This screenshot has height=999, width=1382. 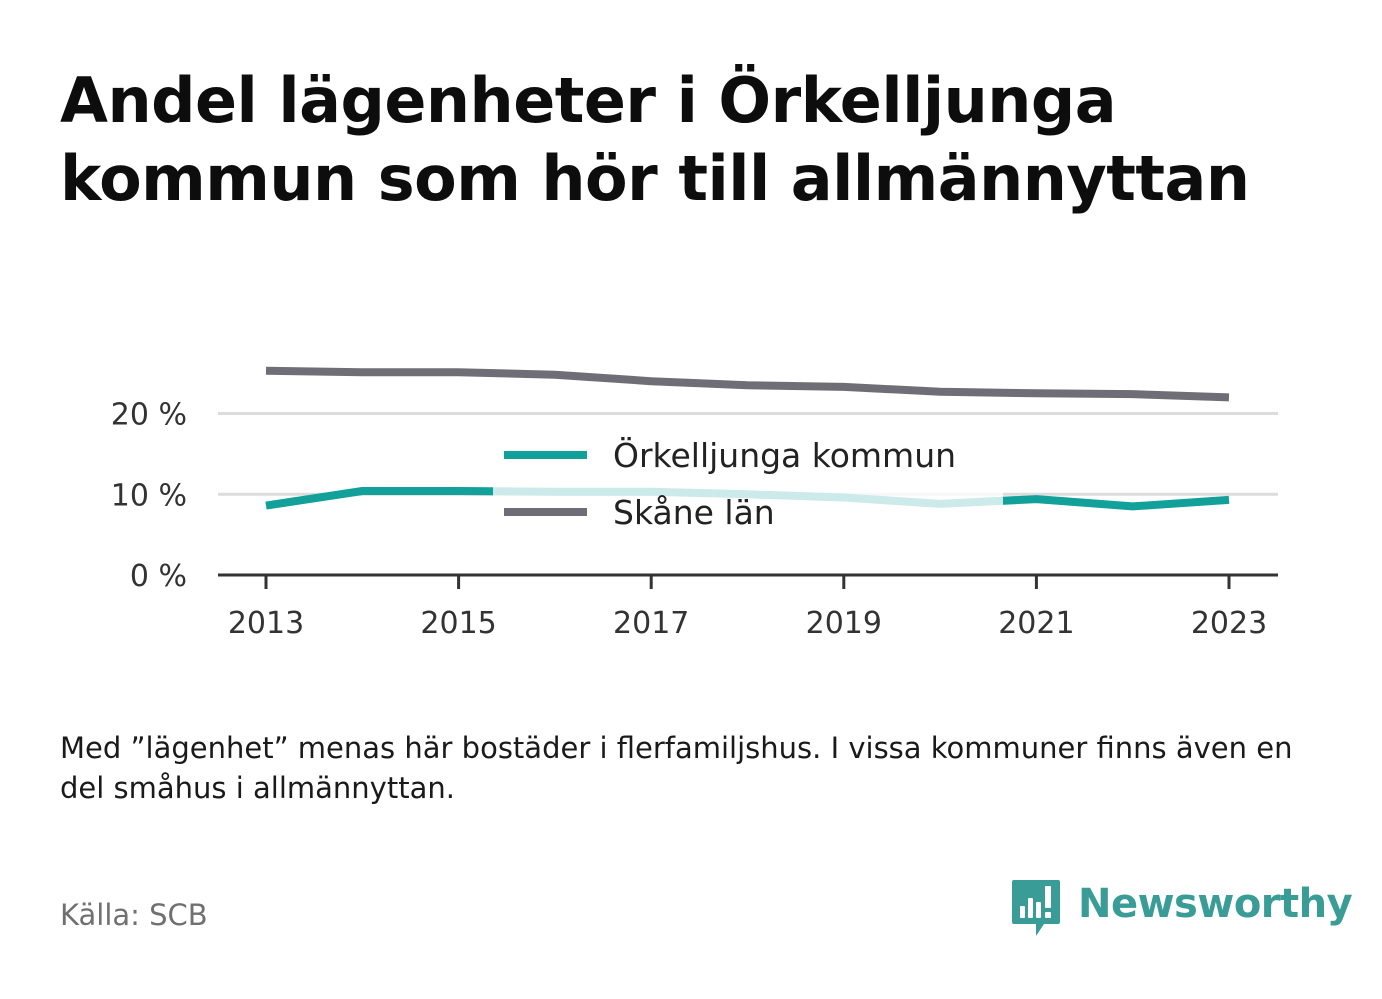 What do you see at coordinates (784, 455) in the screenshot?
I see `legend-label: Örkelljunga kommun` at bounding box center [784, 455].